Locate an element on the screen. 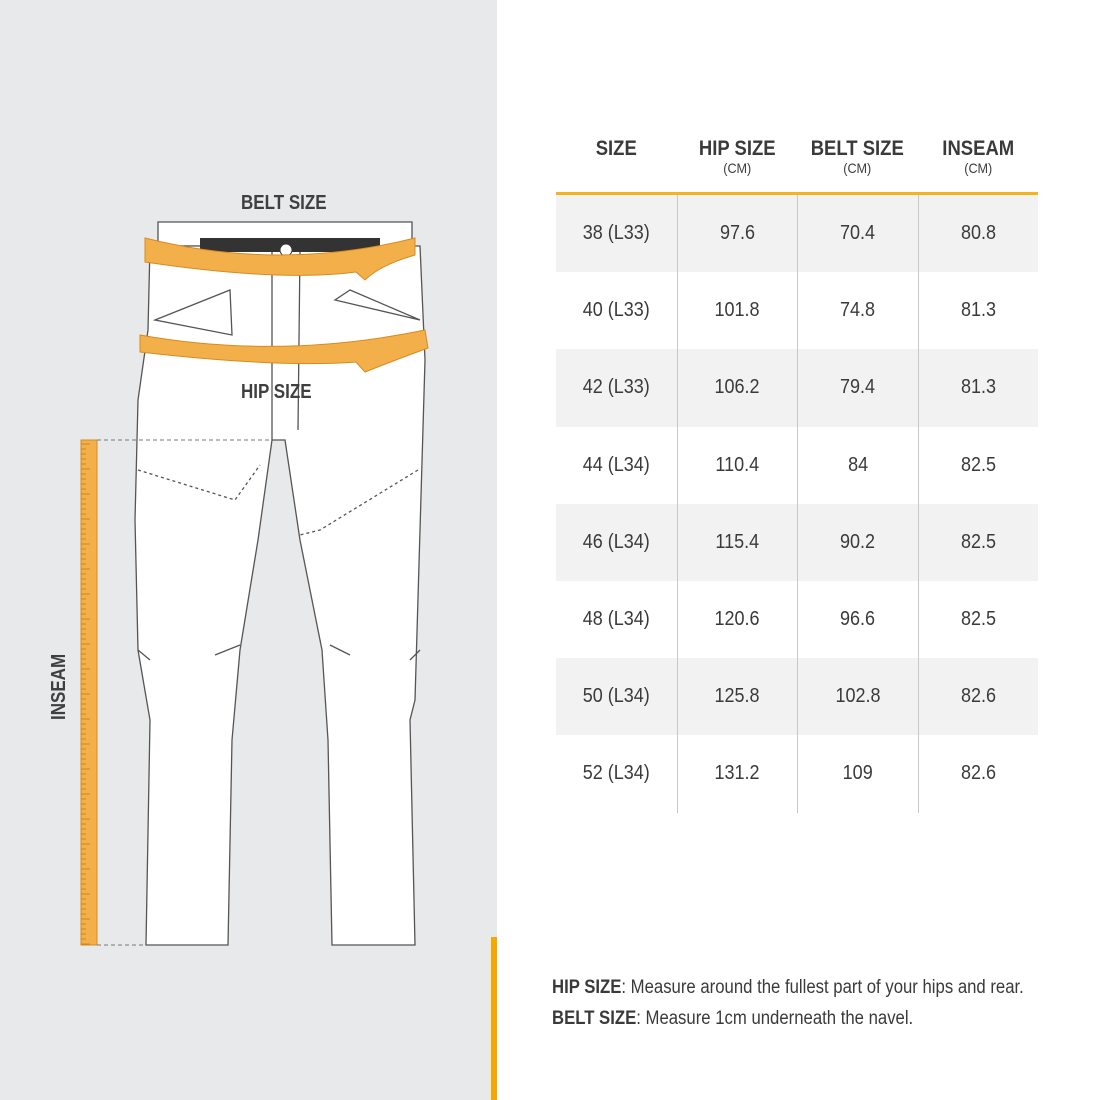 Image resolution: width=1100 pixels, height=1100 pixels. table-row: 48 (L34) 120.6 96.6 82.5 is located at coordinates (797, 619).